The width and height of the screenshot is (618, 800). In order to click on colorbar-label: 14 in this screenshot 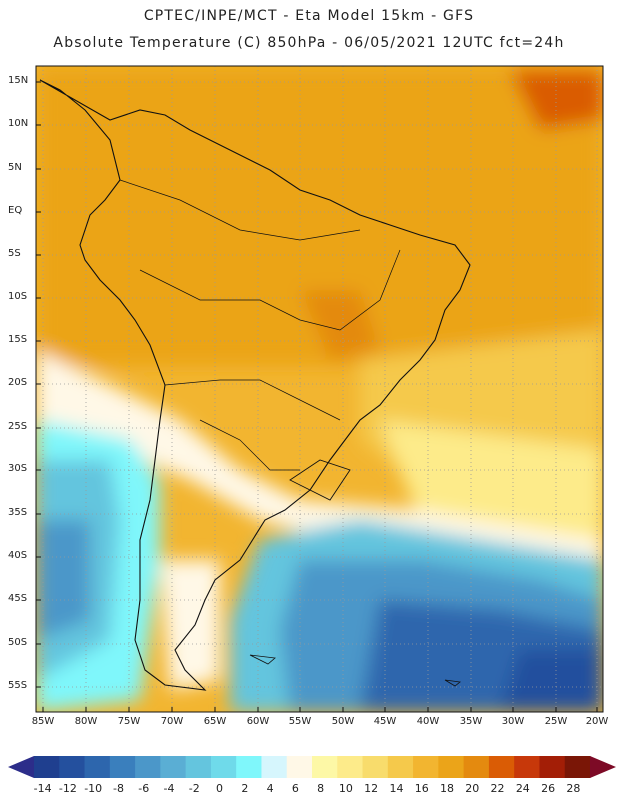, I will do `click(396, 788)`.